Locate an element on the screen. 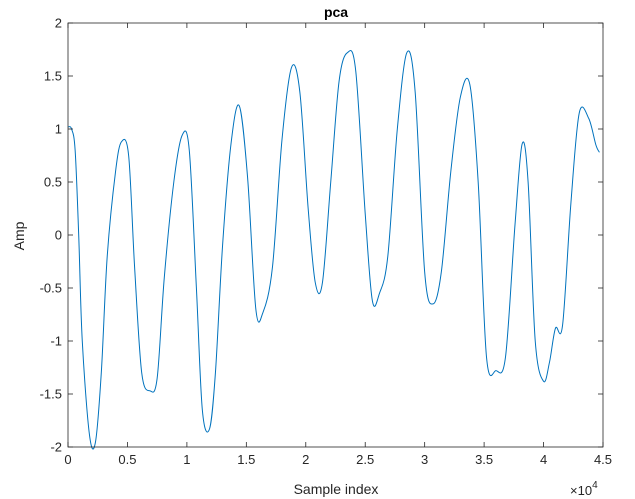  x-tick-label: 1.5 is located at coordinates (246, 459).